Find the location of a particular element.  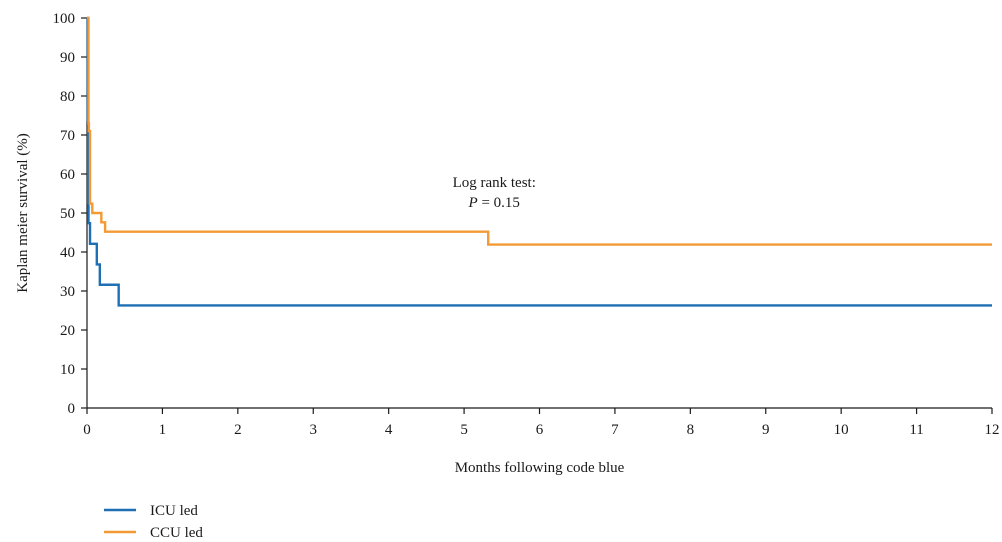

annotation-line-2: P = 0.15 is located at coordinates (494, 203).